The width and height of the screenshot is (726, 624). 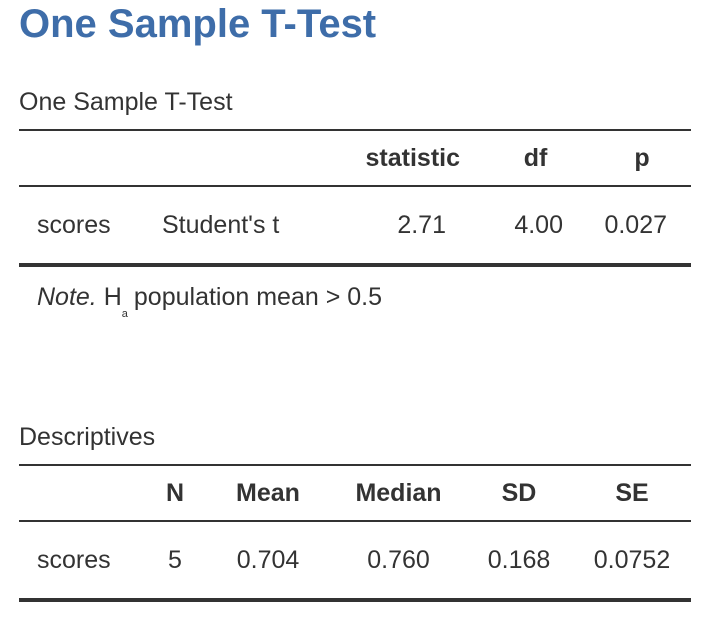 I want to click on ttest-header-variable, so click(x=82, y=158).